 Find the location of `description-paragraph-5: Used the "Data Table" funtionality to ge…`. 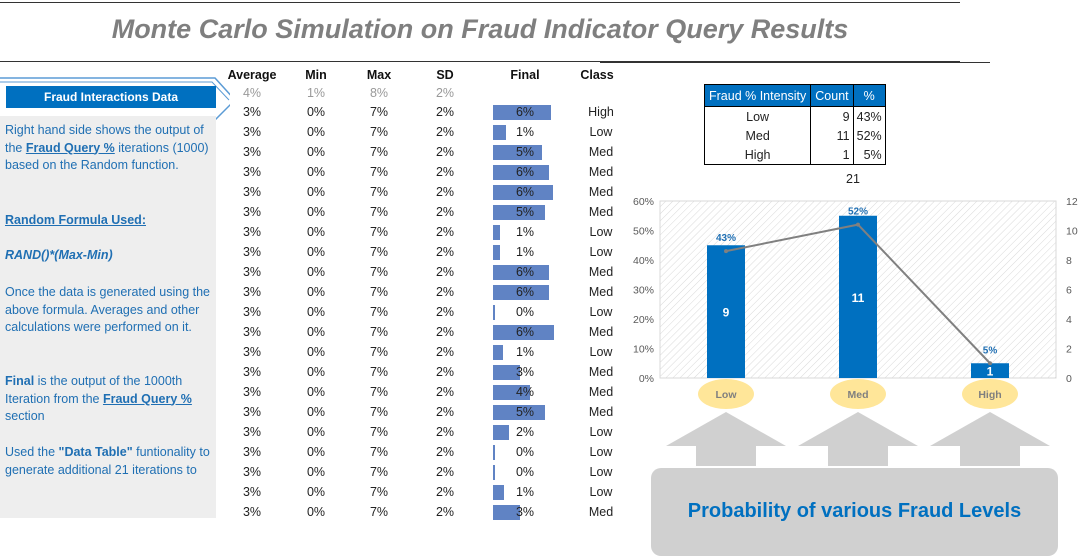

description-paragraph-5: Used the "Data Table" funtionality to ge… is located at coordinates (107, 461).